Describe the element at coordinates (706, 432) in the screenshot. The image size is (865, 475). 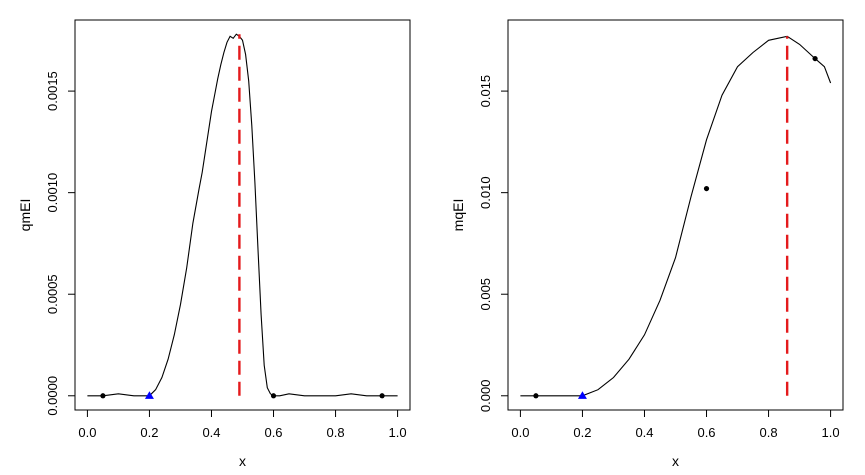
I see `right-x-tick-label: 0.6` at that location.